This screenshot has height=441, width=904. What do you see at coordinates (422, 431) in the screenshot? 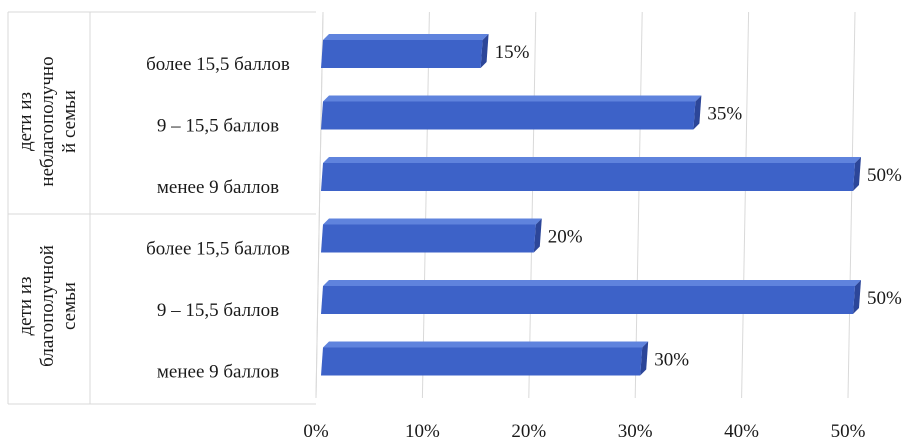
I see `x-tick-label: 10%` at bounding box center [422, 431].